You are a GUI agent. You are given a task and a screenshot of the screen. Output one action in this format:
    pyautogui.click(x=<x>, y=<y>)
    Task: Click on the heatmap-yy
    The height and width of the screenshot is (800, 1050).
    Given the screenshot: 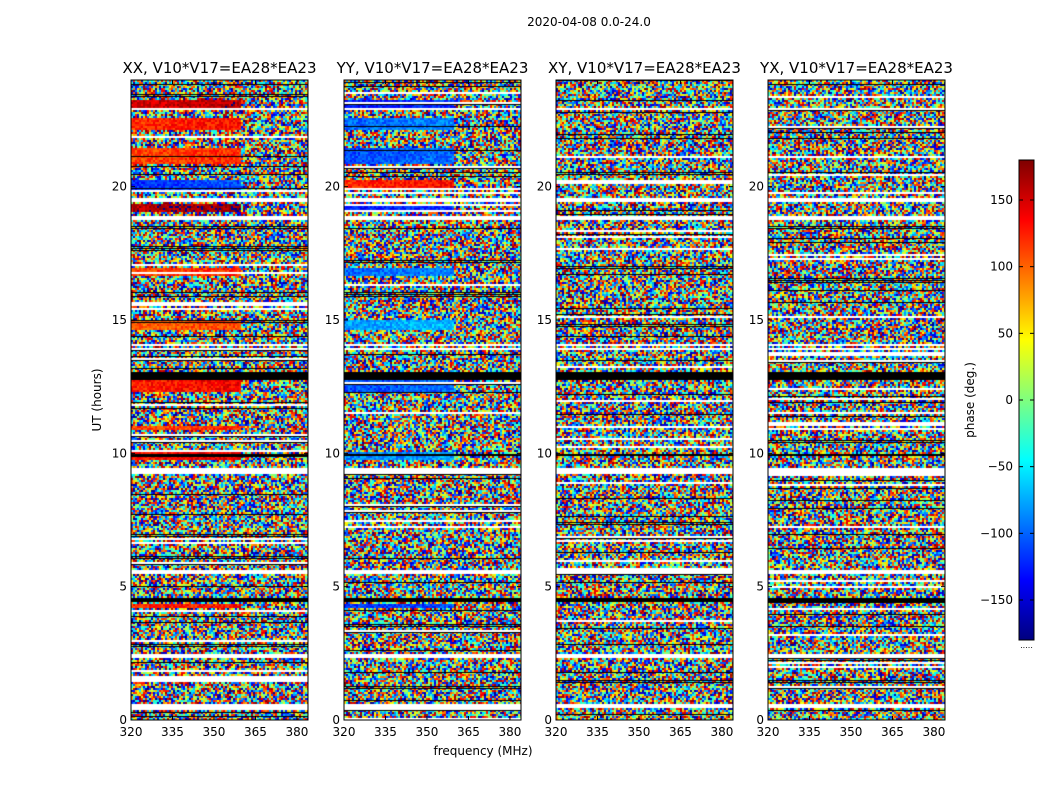 What is the action you would take?
    pyautogui.click(x=432, y=400)
    